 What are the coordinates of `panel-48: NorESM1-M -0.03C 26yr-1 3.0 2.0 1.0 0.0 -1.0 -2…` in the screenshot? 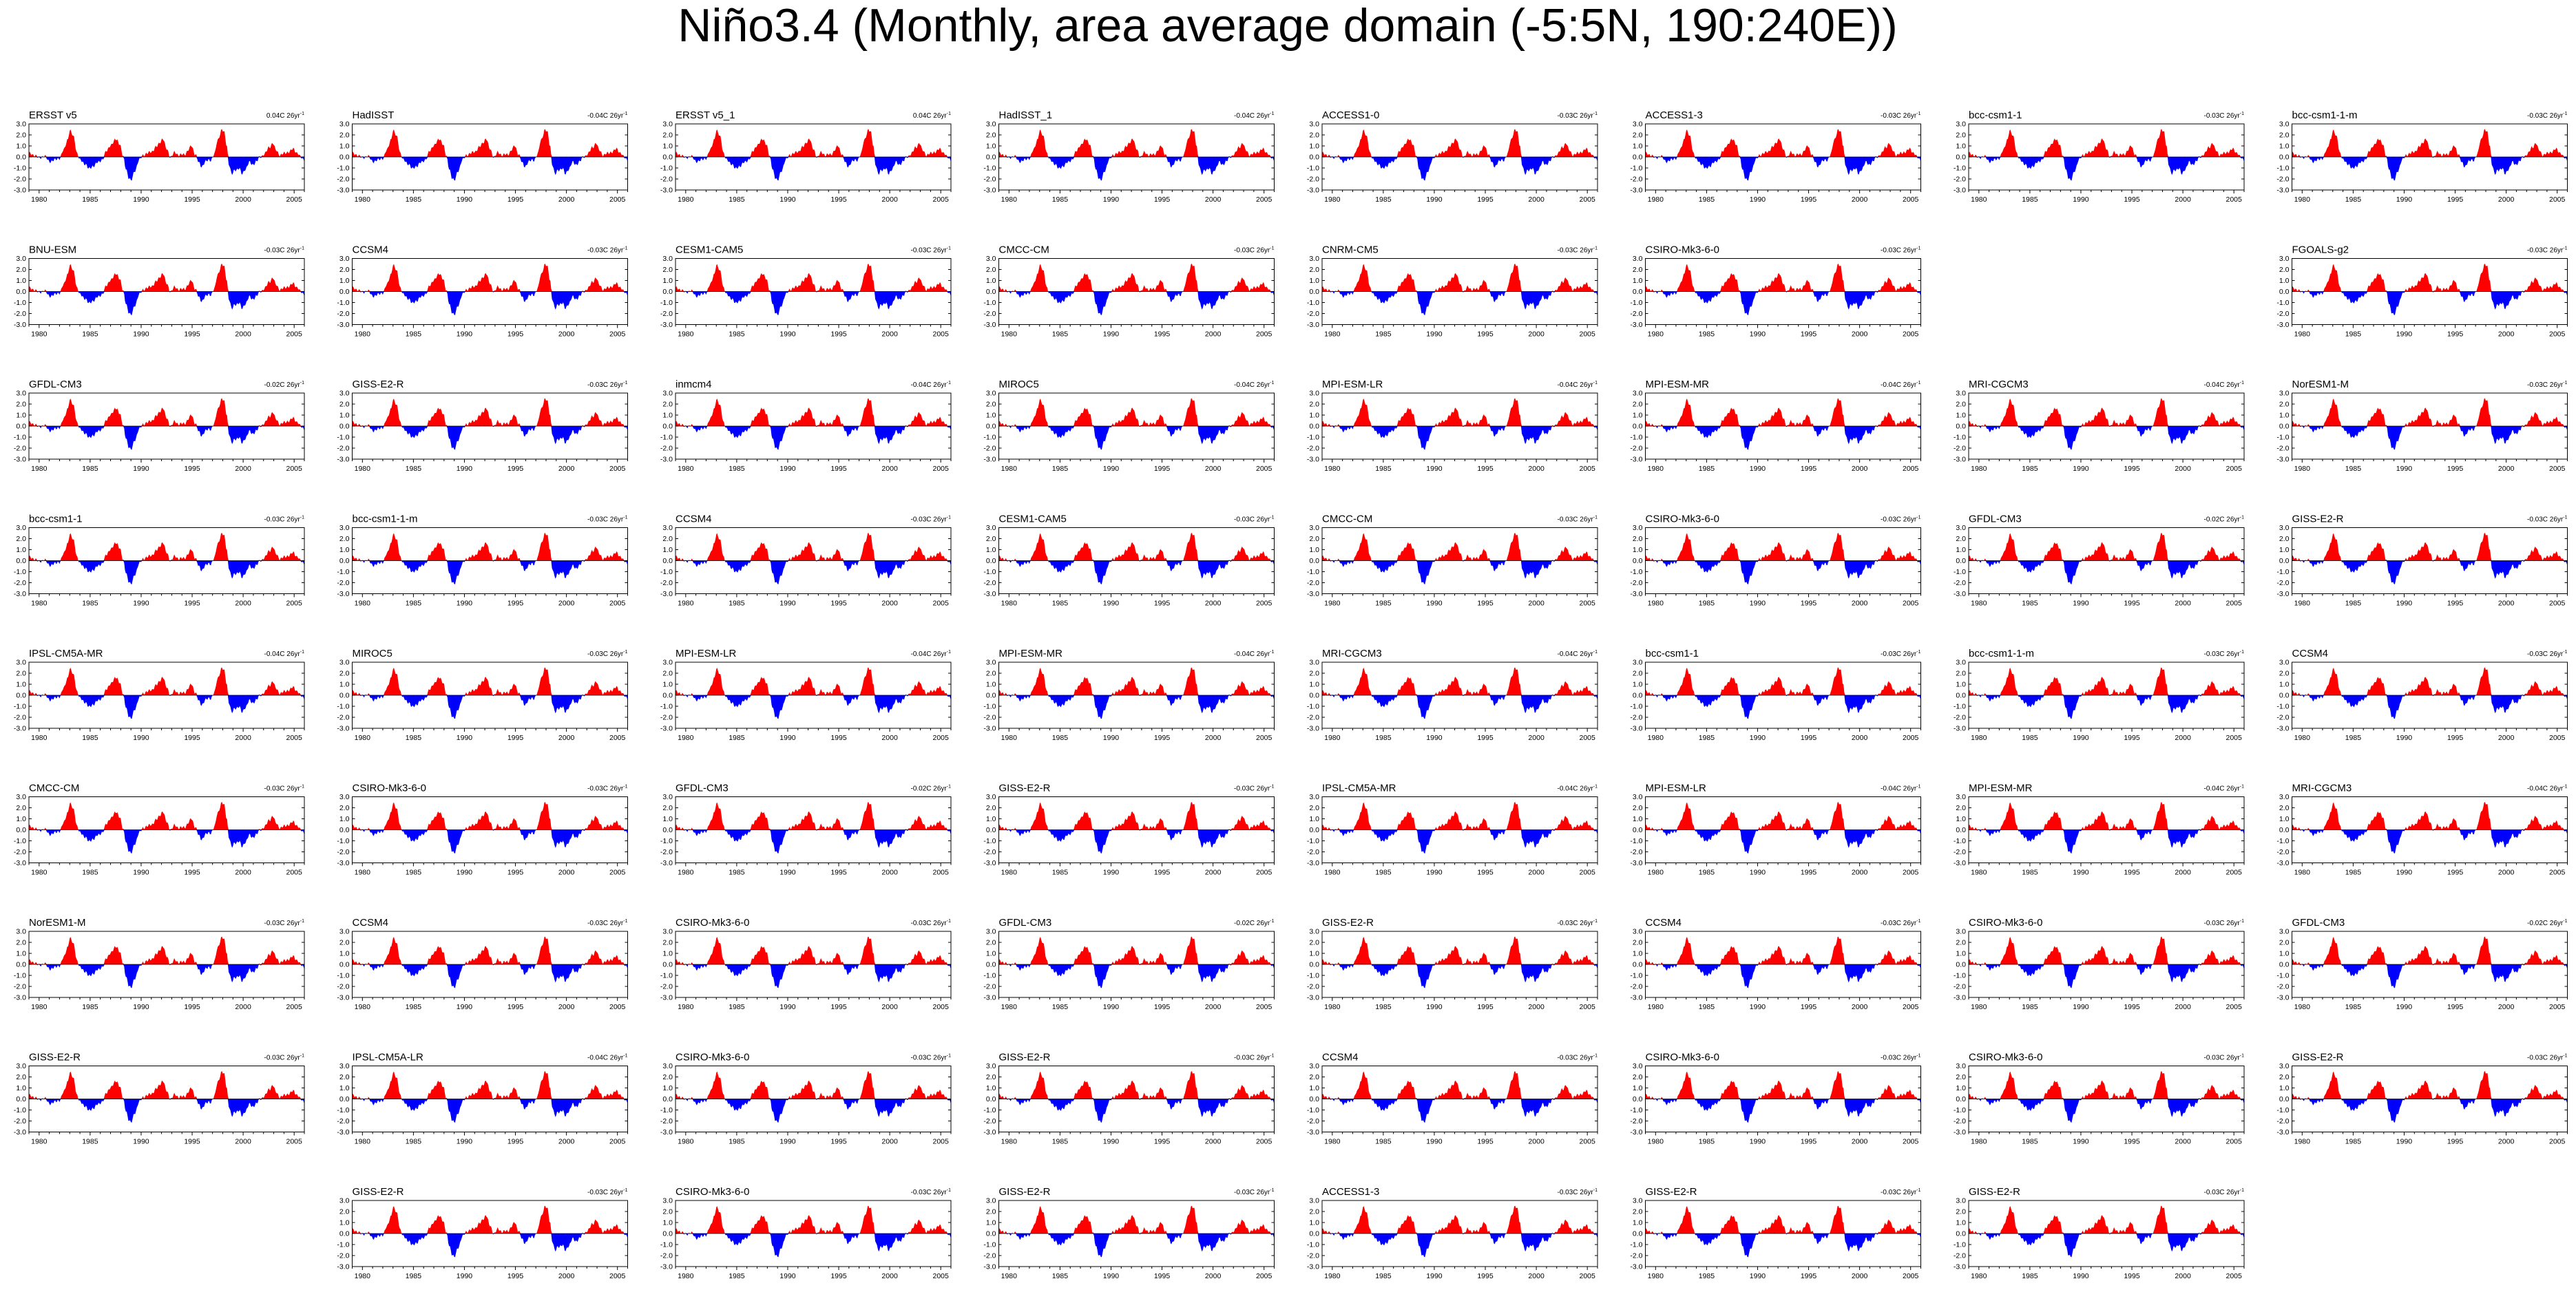 It's located at (159, 964).